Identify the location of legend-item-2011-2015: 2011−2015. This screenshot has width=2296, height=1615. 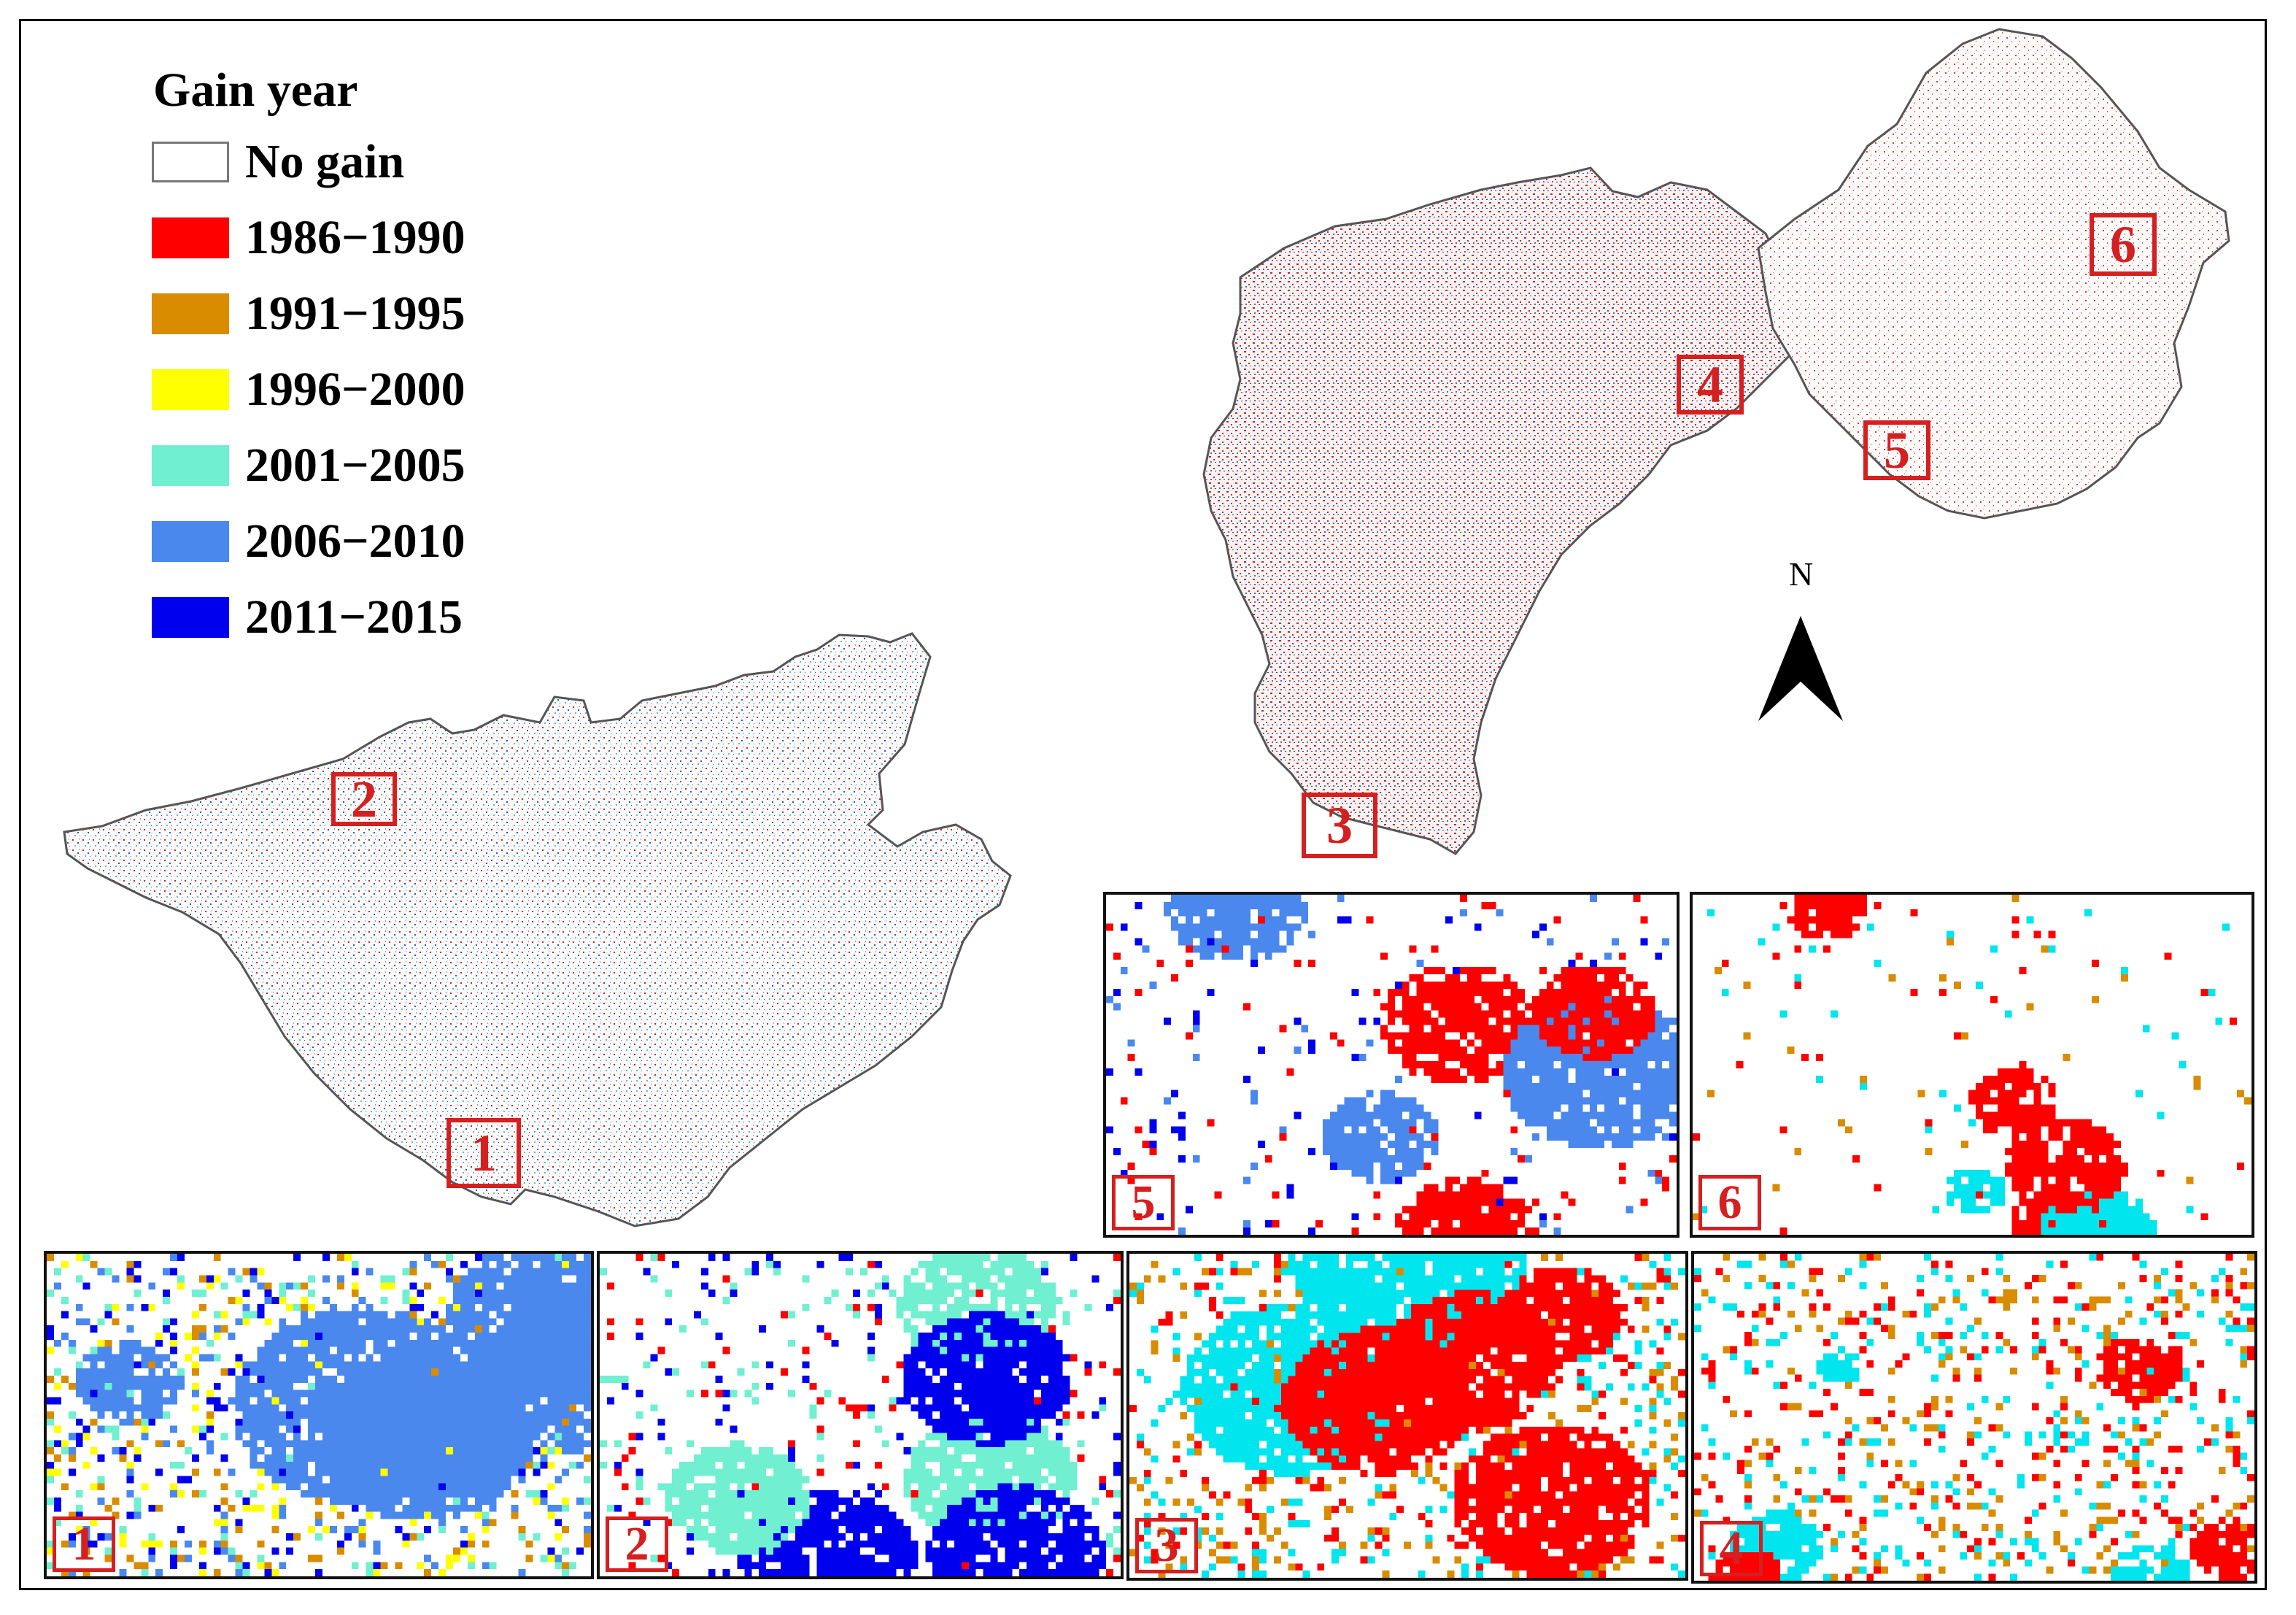
(308, 617).